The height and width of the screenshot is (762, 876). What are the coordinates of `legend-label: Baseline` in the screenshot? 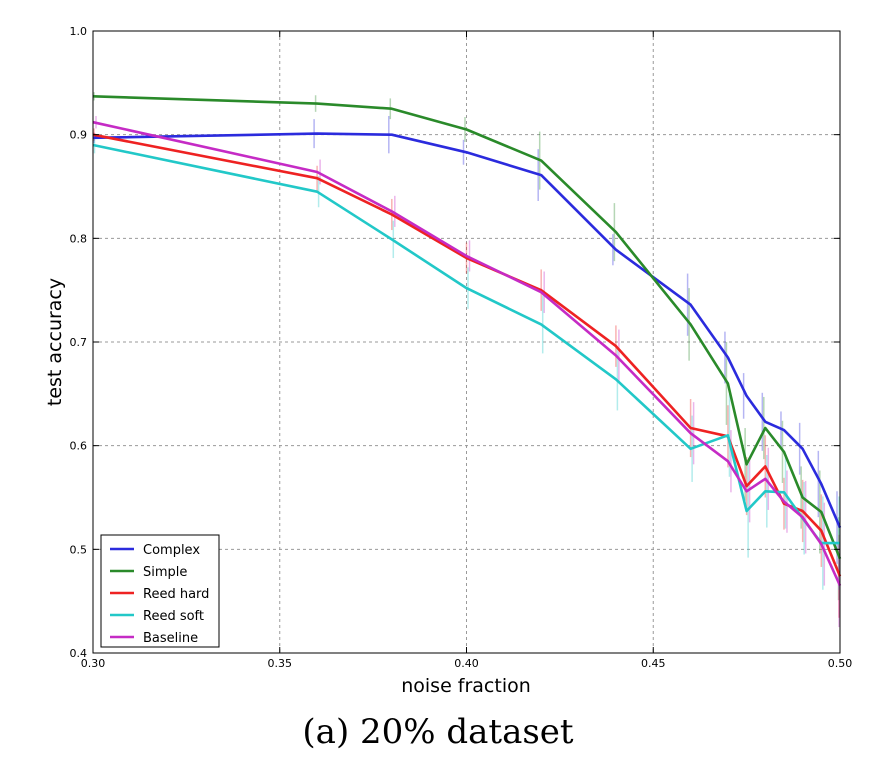 It's located at (170, 638).